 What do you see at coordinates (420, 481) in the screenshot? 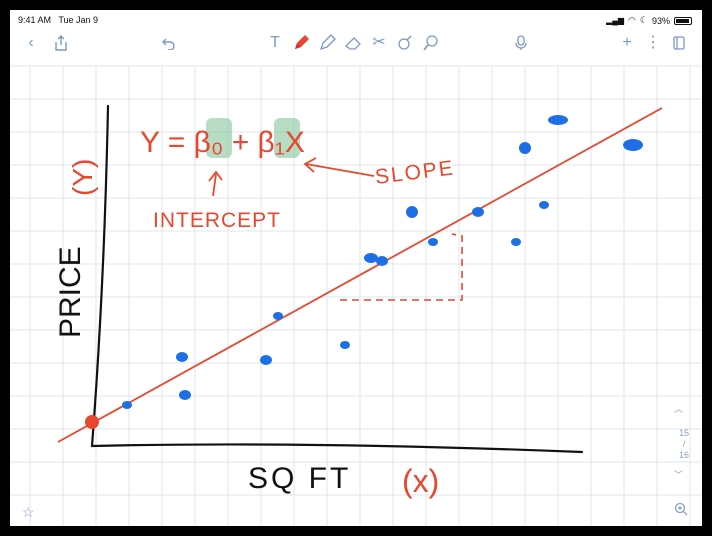
I see `x-axis-variable: (x)` at bounding box center [420, 481].